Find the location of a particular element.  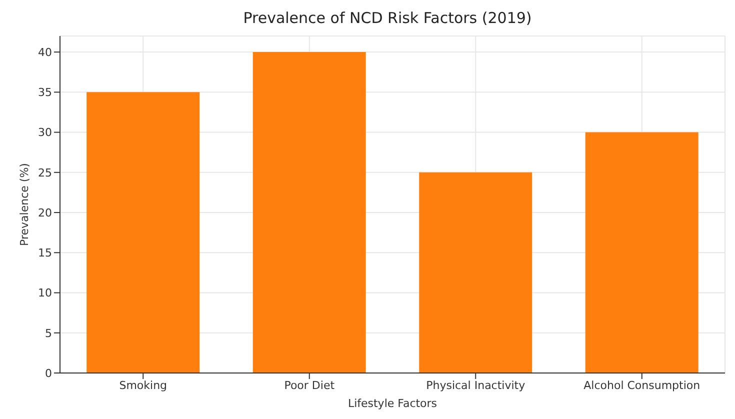

y-tick-label: 10 is located at coordinates (45, 293).